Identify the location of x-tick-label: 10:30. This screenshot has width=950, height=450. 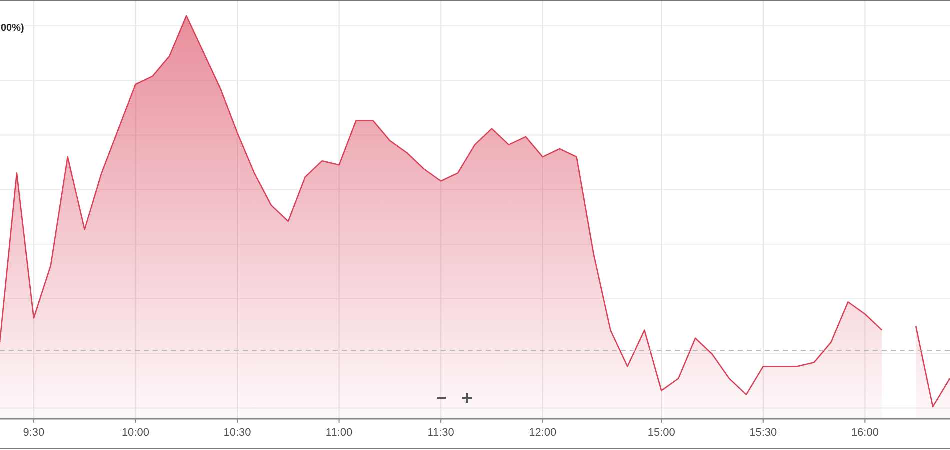
(238, 433).